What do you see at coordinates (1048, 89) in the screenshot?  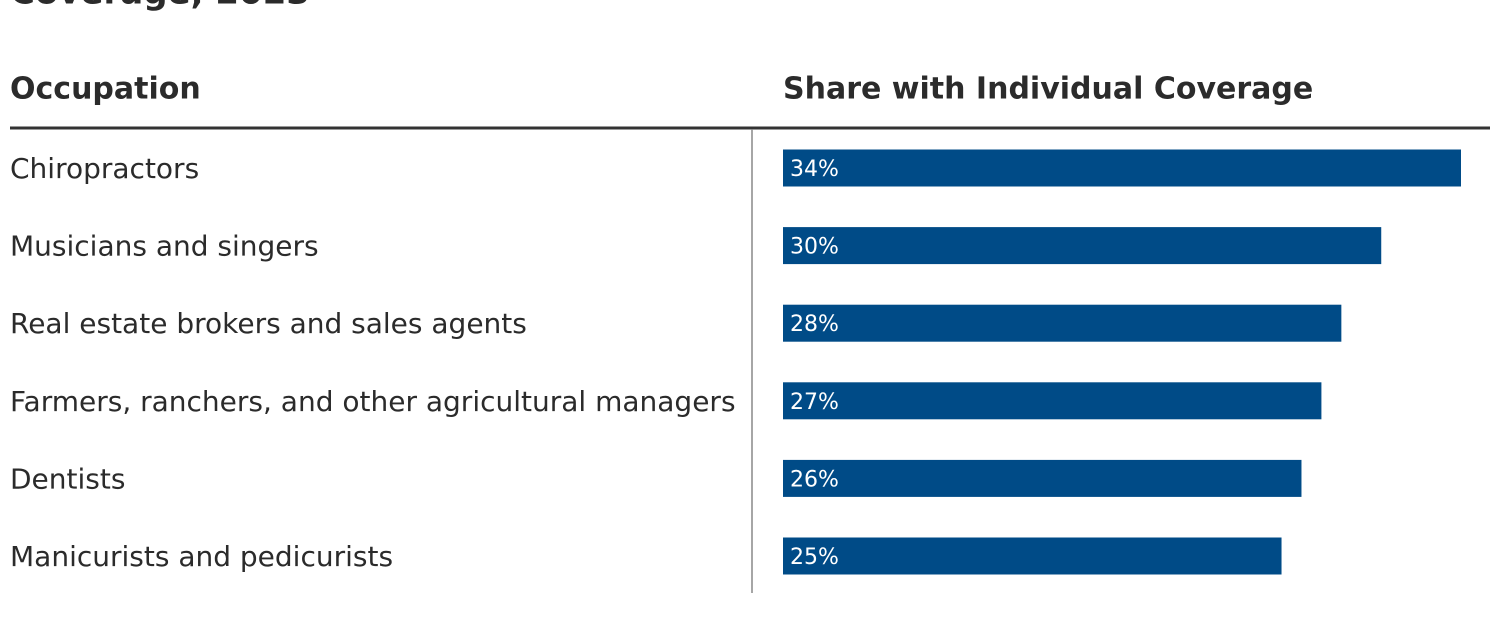 I see `column-header: Share with Individual Coverage` at bounding box center [1048, 89].